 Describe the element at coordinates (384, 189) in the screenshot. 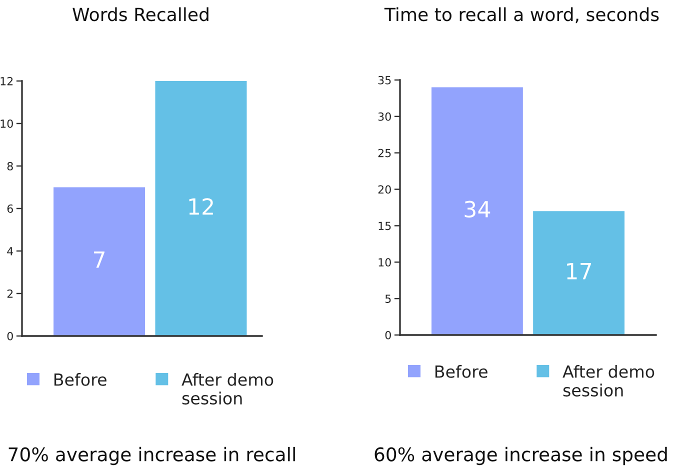

I see `y-tick-label: 20` at that location.